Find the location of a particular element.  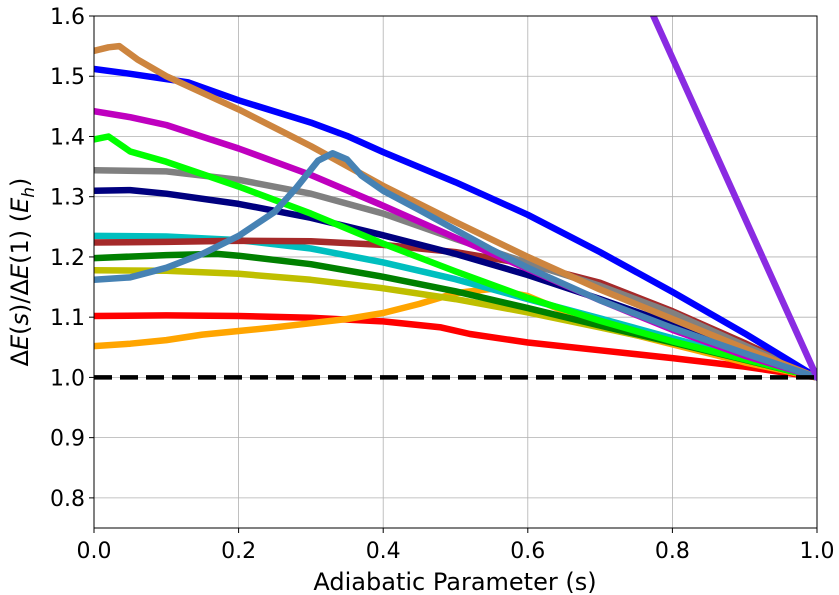

x-axis-label: Adiabatic Parameter (s) is located at coordinates (454, 581).